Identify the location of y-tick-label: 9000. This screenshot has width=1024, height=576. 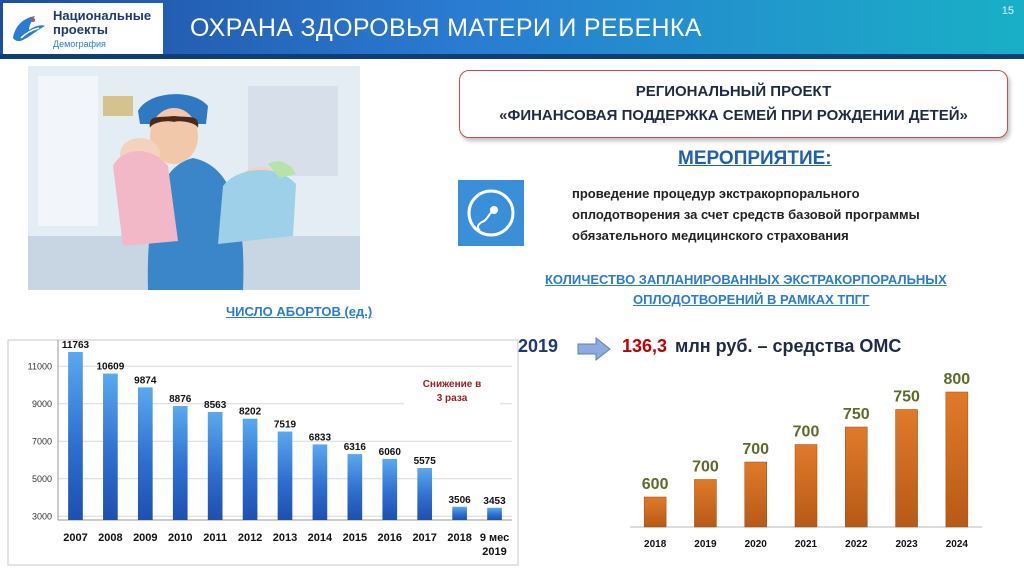
(42, 404).